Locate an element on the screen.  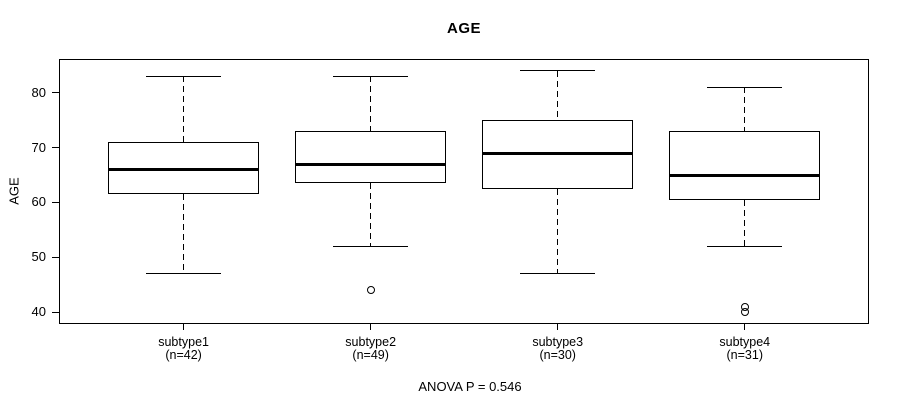
y-axis-tick-label: 70 is located at coordinates (38, 147).